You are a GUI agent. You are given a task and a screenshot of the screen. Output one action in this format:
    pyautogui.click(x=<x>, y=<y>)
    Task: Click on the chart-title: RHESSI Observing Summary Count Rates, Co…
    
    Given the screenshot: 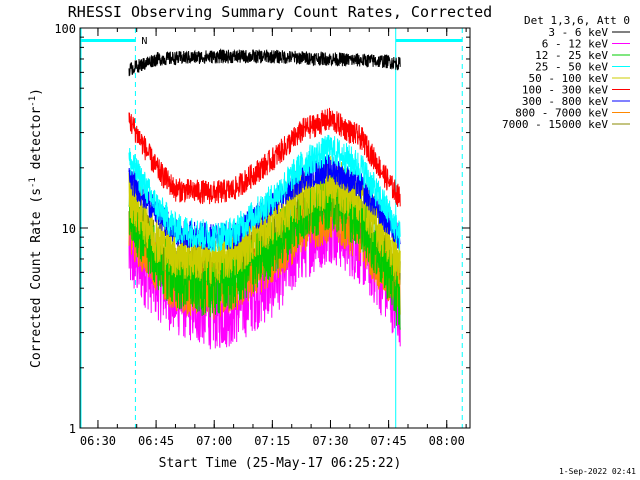 What is the action you would take?
    pyautogui.click(x=280, y=12)
    